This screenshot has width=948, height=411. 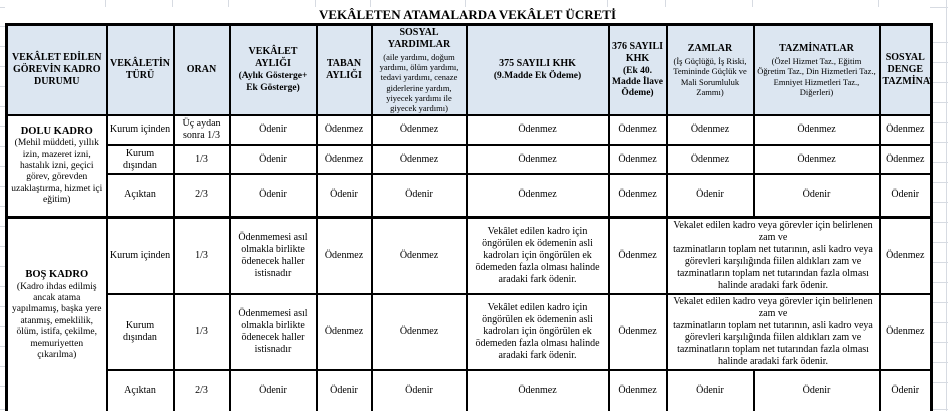 I want to click on col-header-label: TABAN AYLIĞI, so click(x=344, y=70).